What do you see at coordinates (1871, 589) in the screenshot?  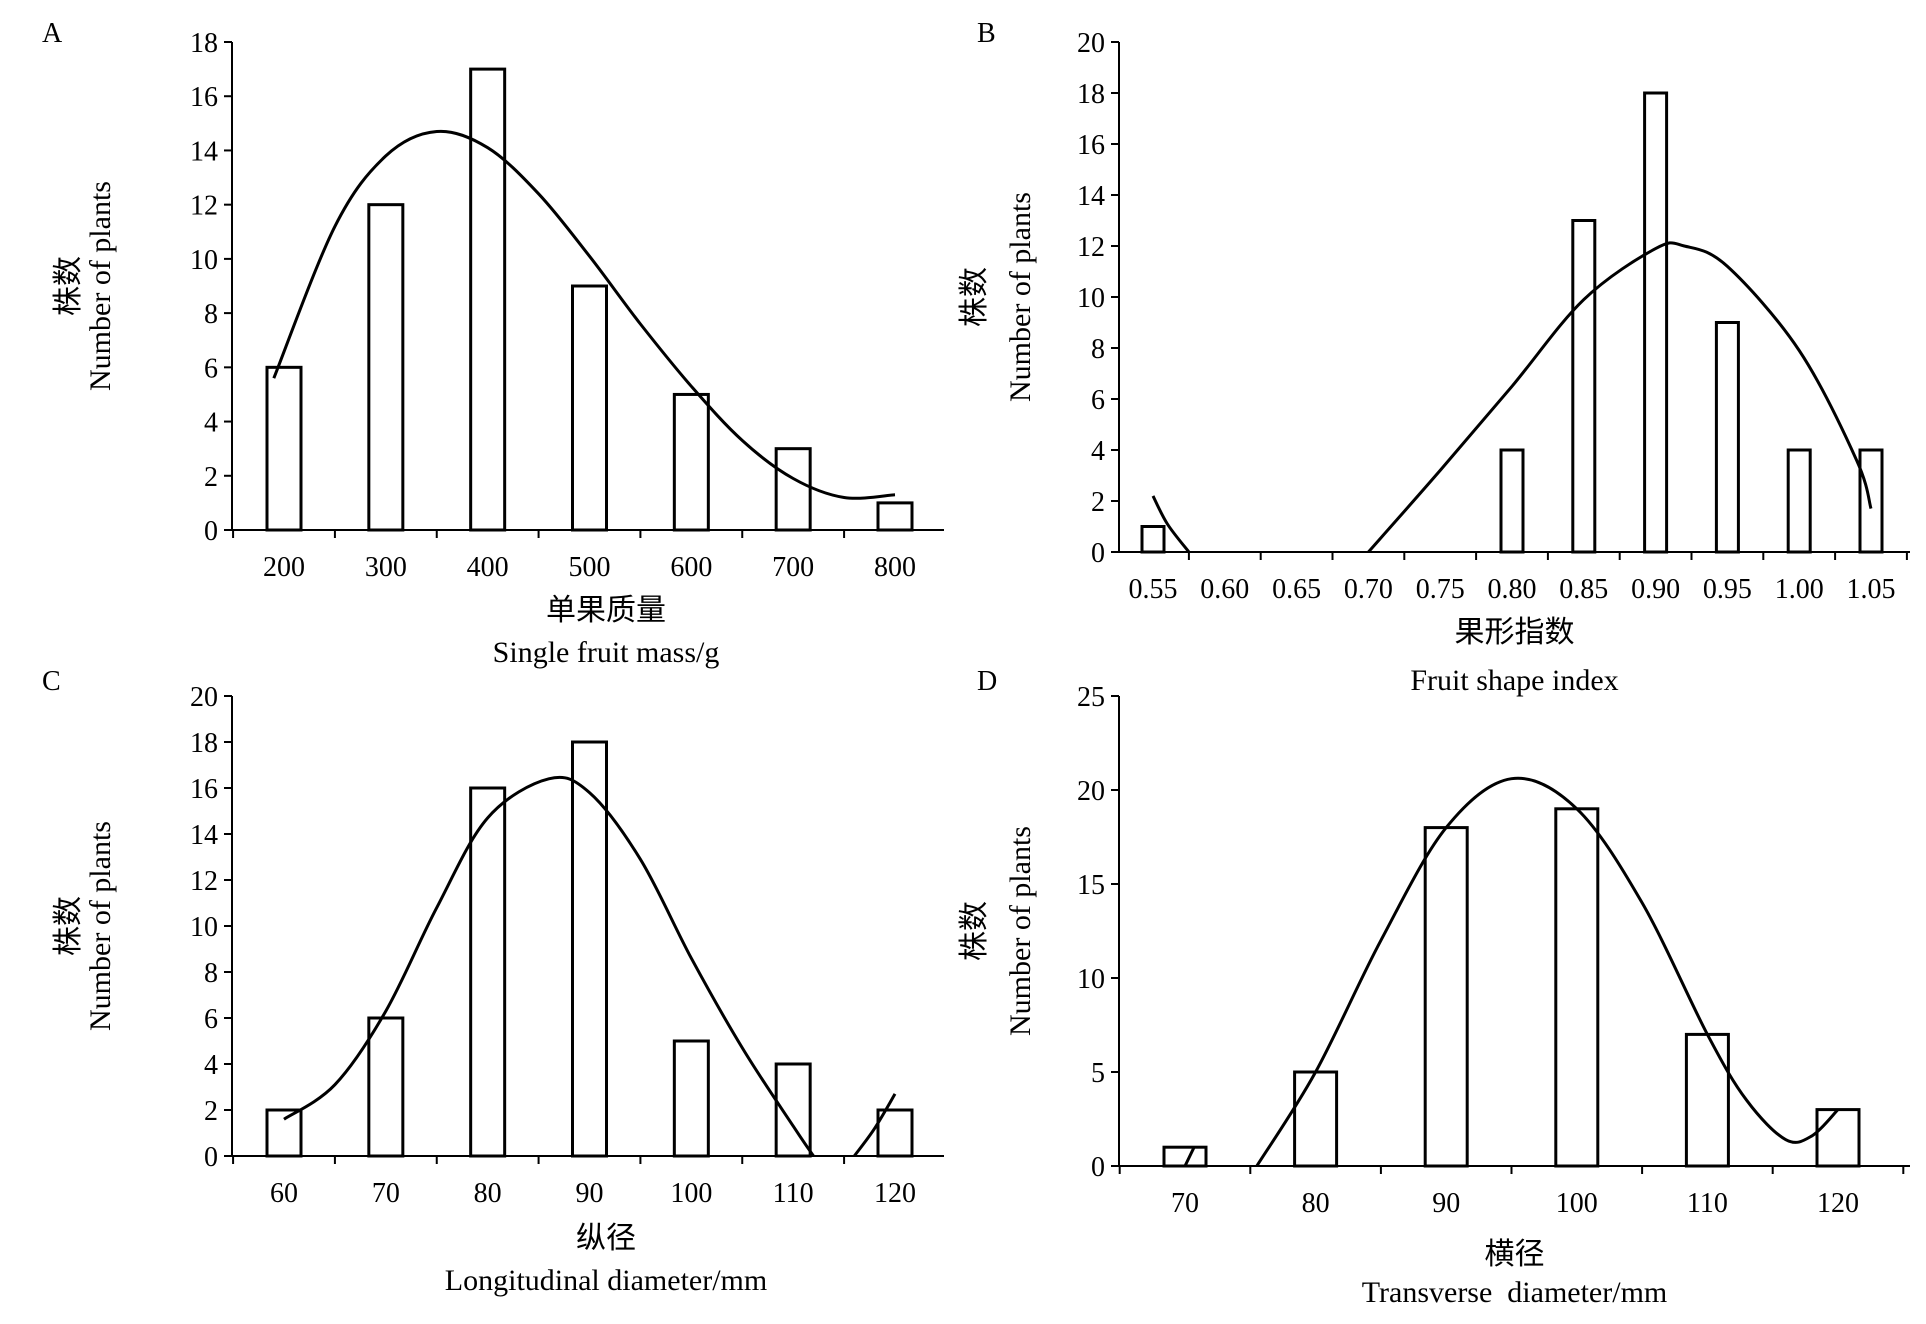 I see `x-tick-label: 1.05` at bounding box center [1871, 589].